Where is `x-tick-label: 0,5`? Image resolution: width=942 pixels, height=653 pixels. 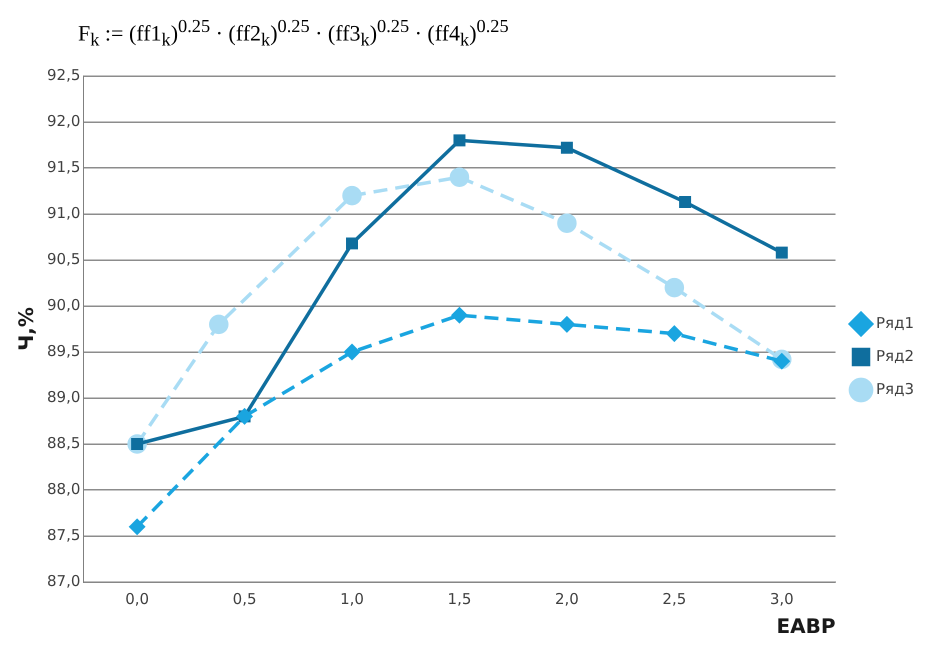 x-tick-label: 0,5 is located at coordinates (244, 599).